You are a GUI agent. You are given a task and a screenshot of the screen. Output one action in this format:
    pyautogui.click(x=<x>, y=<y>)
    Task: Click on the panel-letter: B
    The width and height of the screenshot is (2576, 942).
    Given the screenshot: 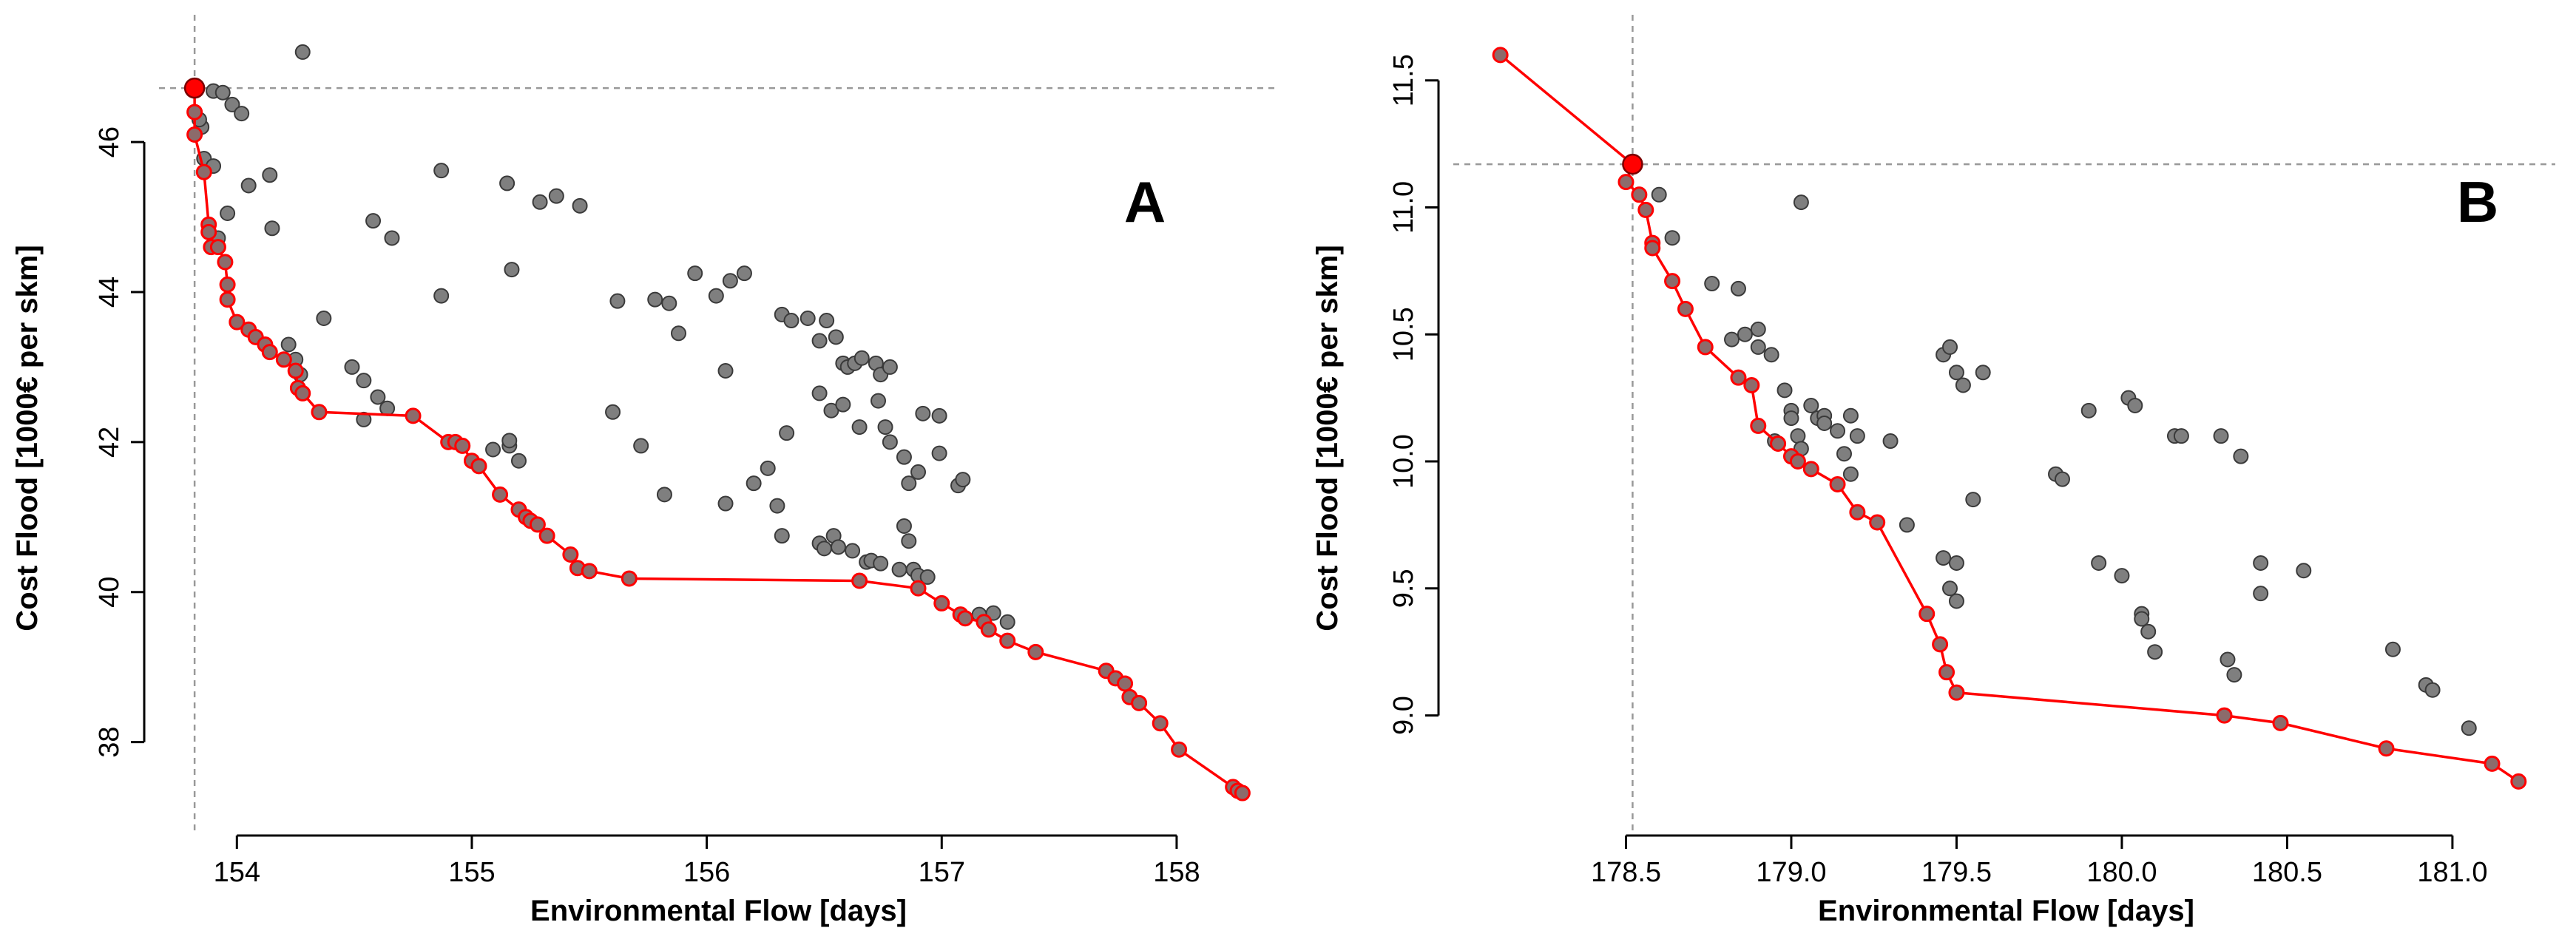 What is the action you would take?
    pyautogui.click(x=2477, y=201)
    